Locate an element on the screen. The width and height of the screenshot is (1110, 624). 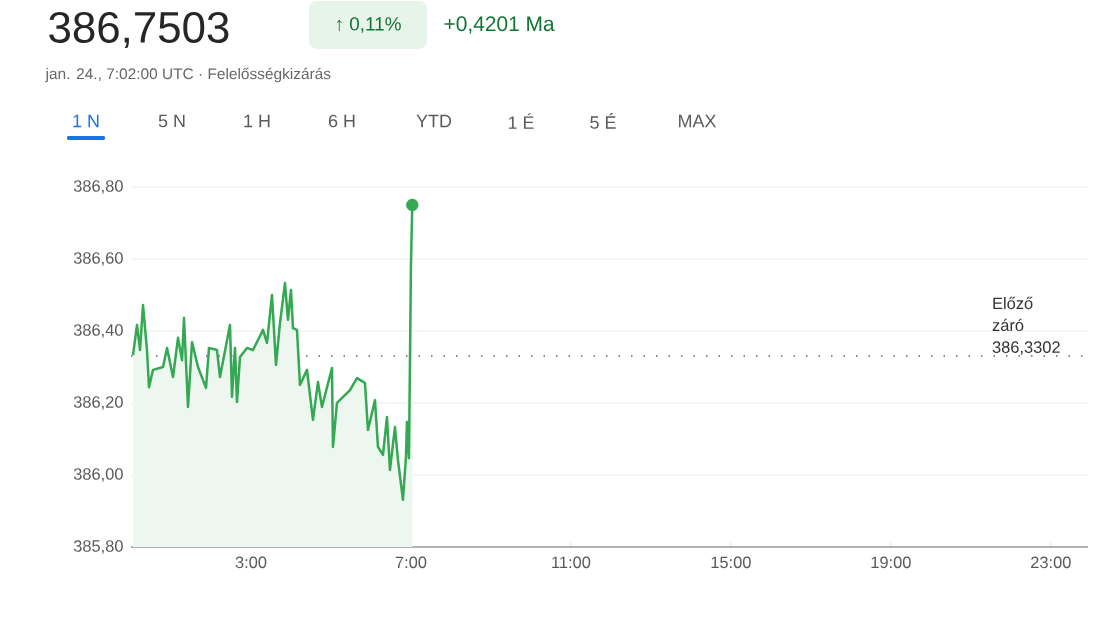
x-tick-label: 19:00 is located at coordinates (891, 562).